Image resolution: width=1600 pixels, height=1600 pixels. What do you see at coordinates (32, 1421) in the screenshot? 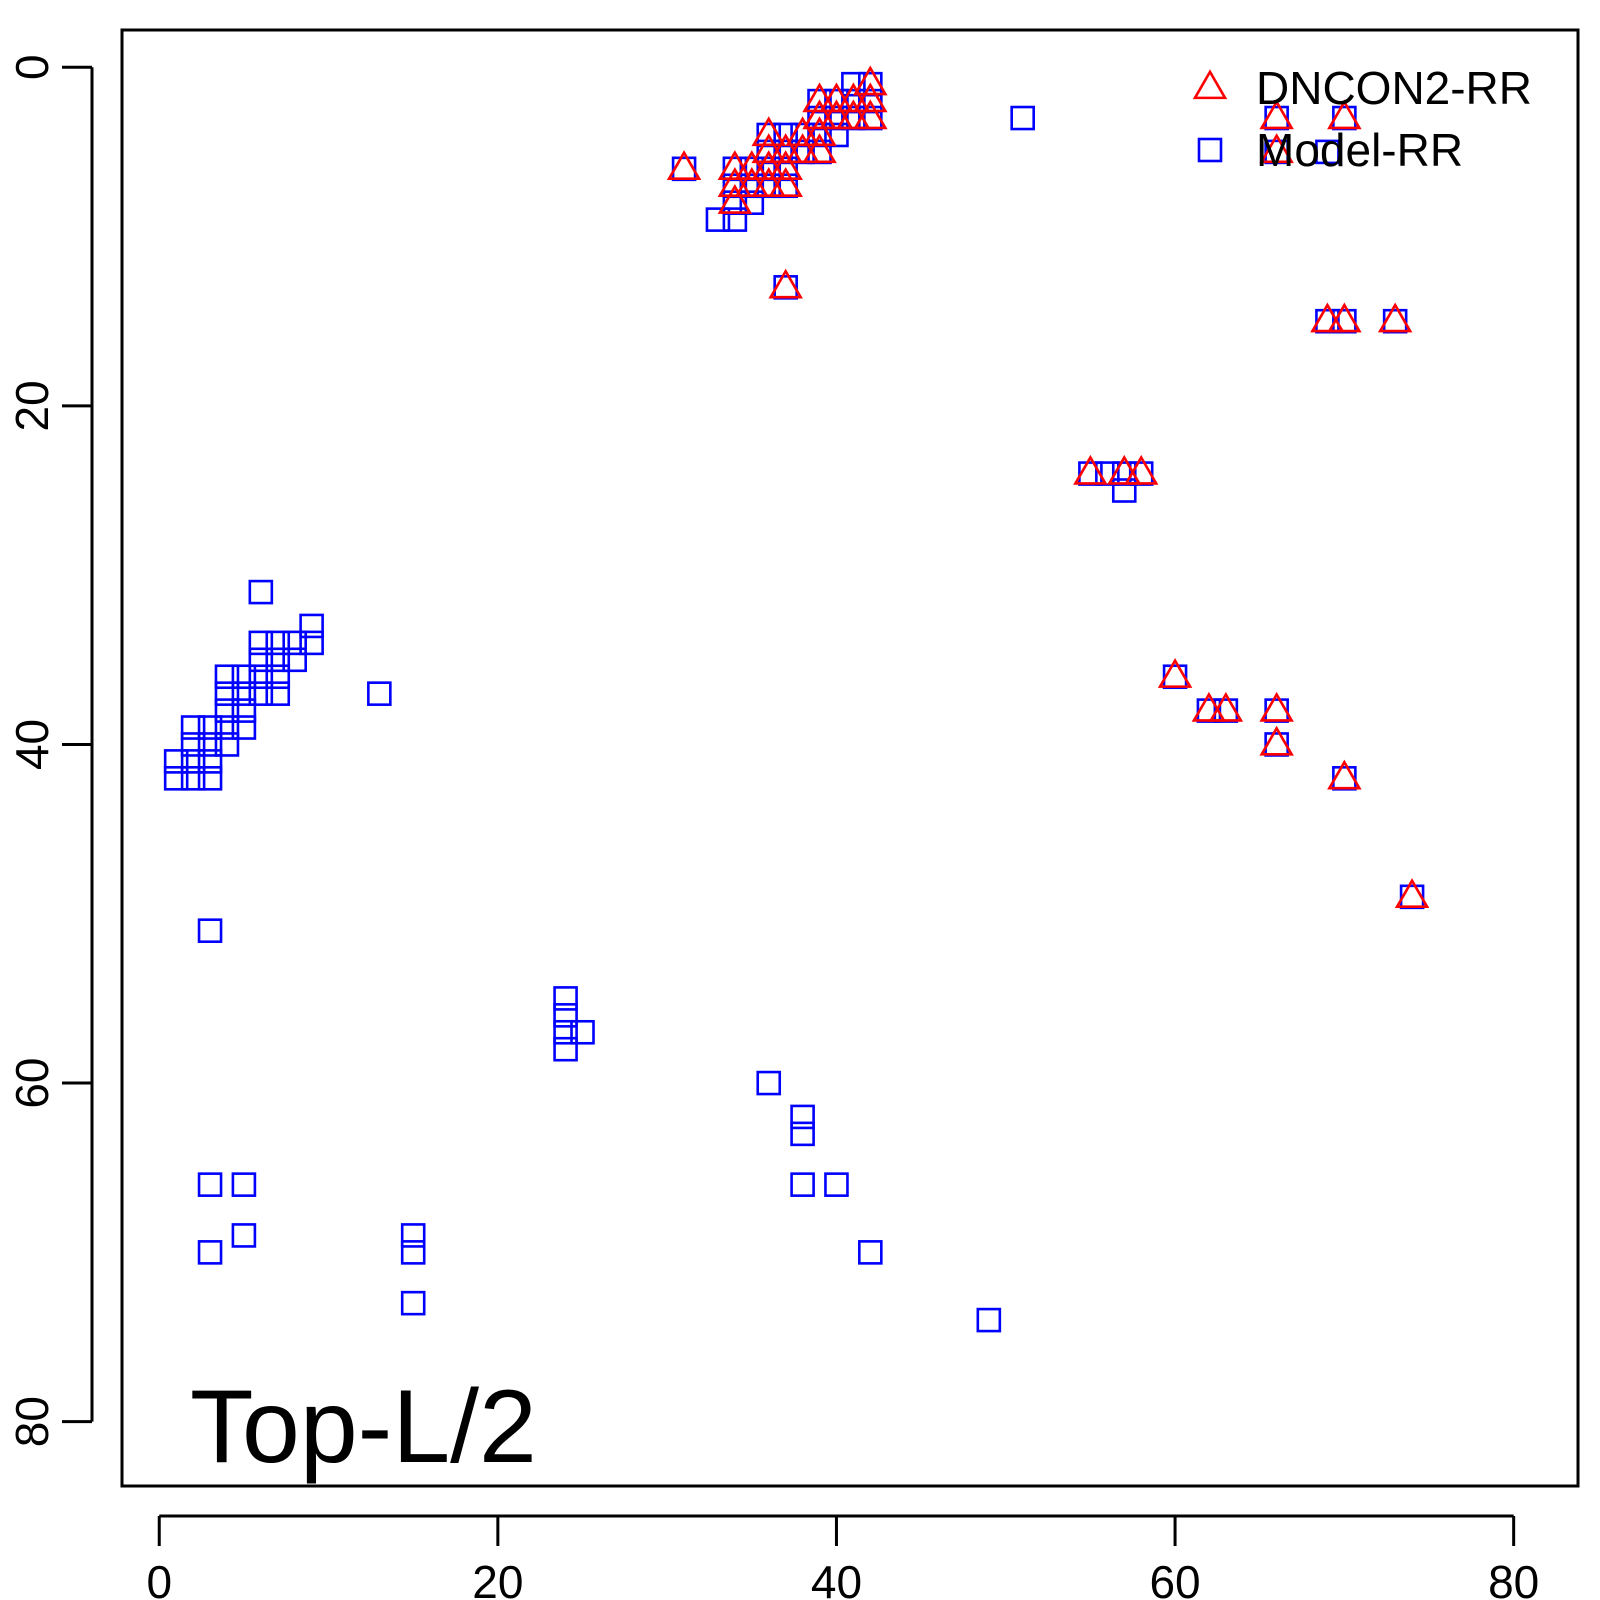
I see `y-tick-label: 80` at bounding box center [32, 1421].